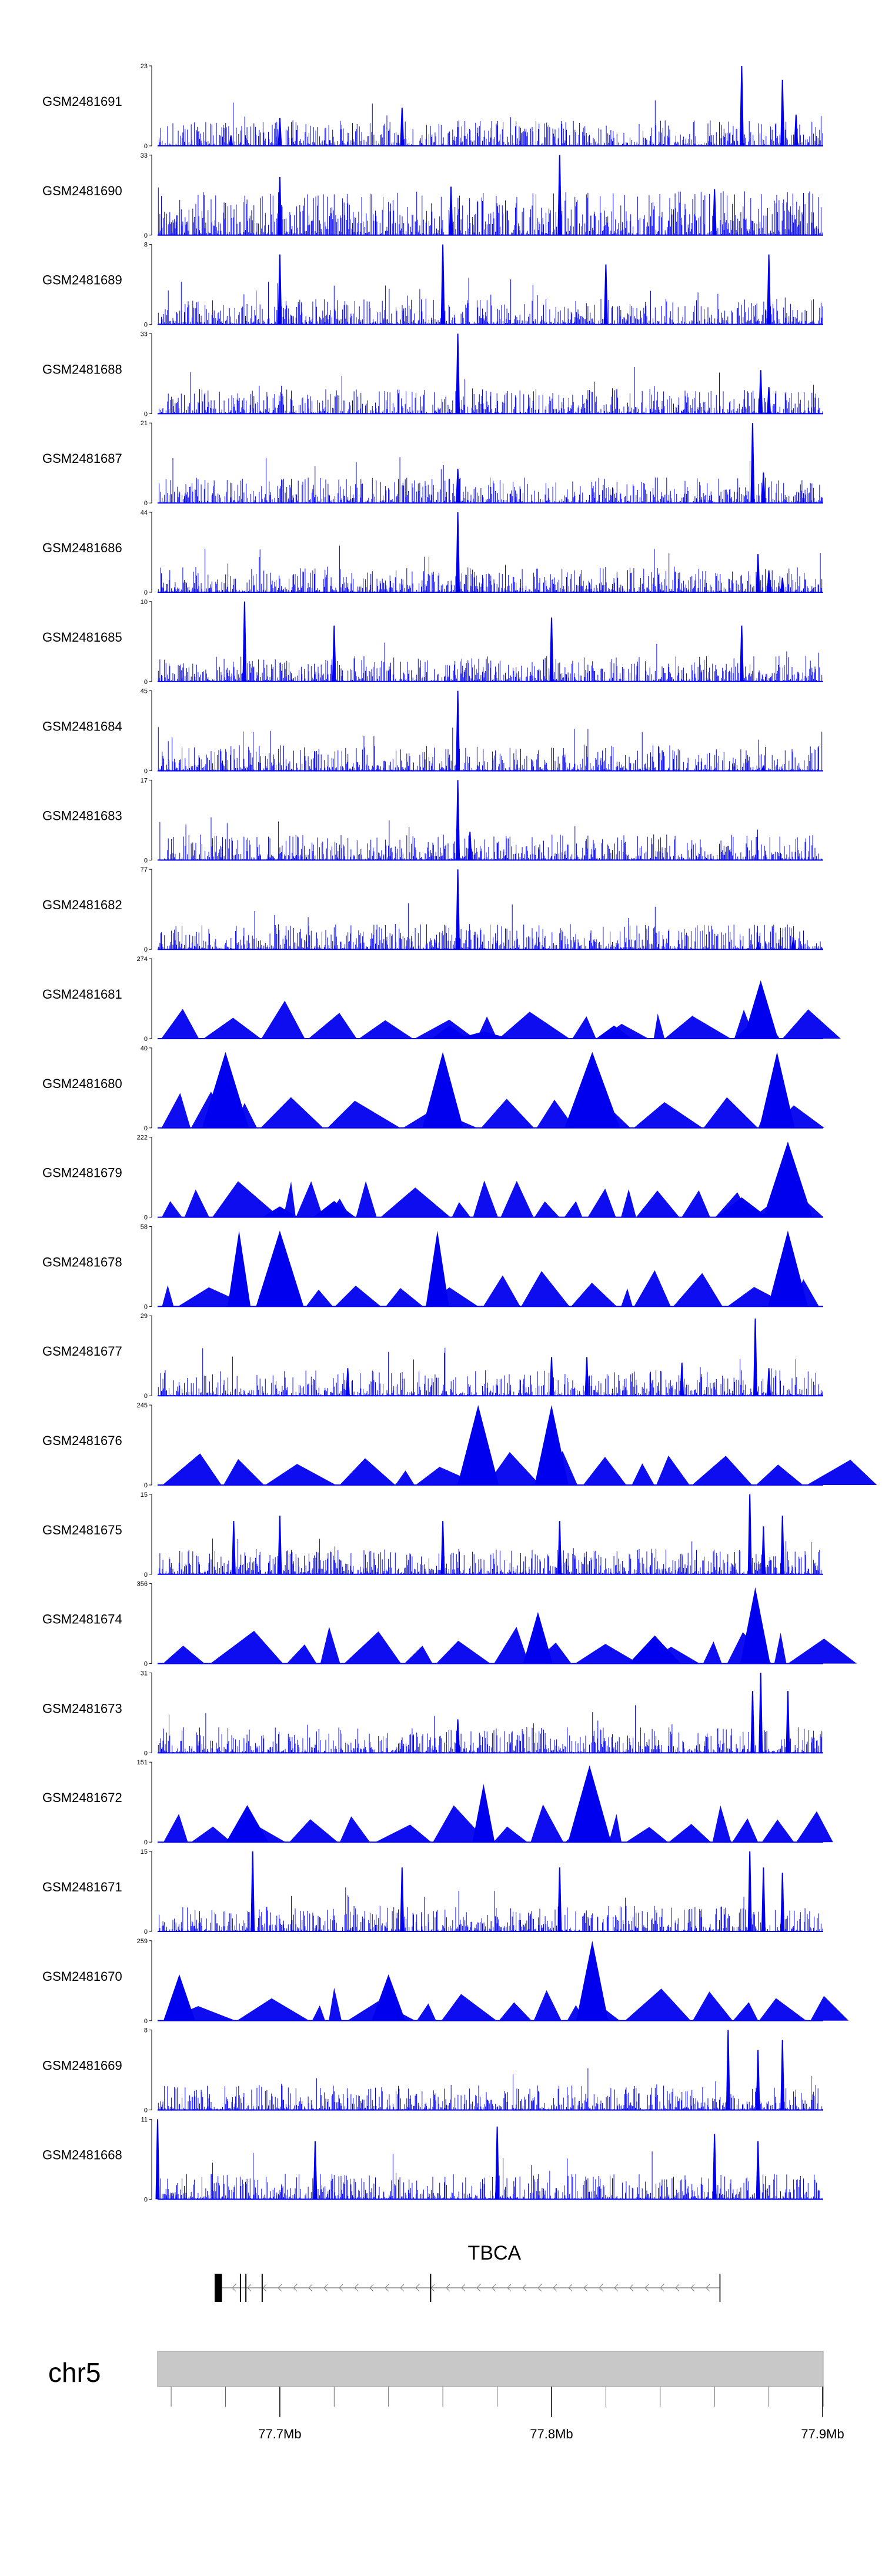  Describe the element at coordinates (551, 2434) in the screenshot. I see `x-tick-label: 77.8Mb` at that location.